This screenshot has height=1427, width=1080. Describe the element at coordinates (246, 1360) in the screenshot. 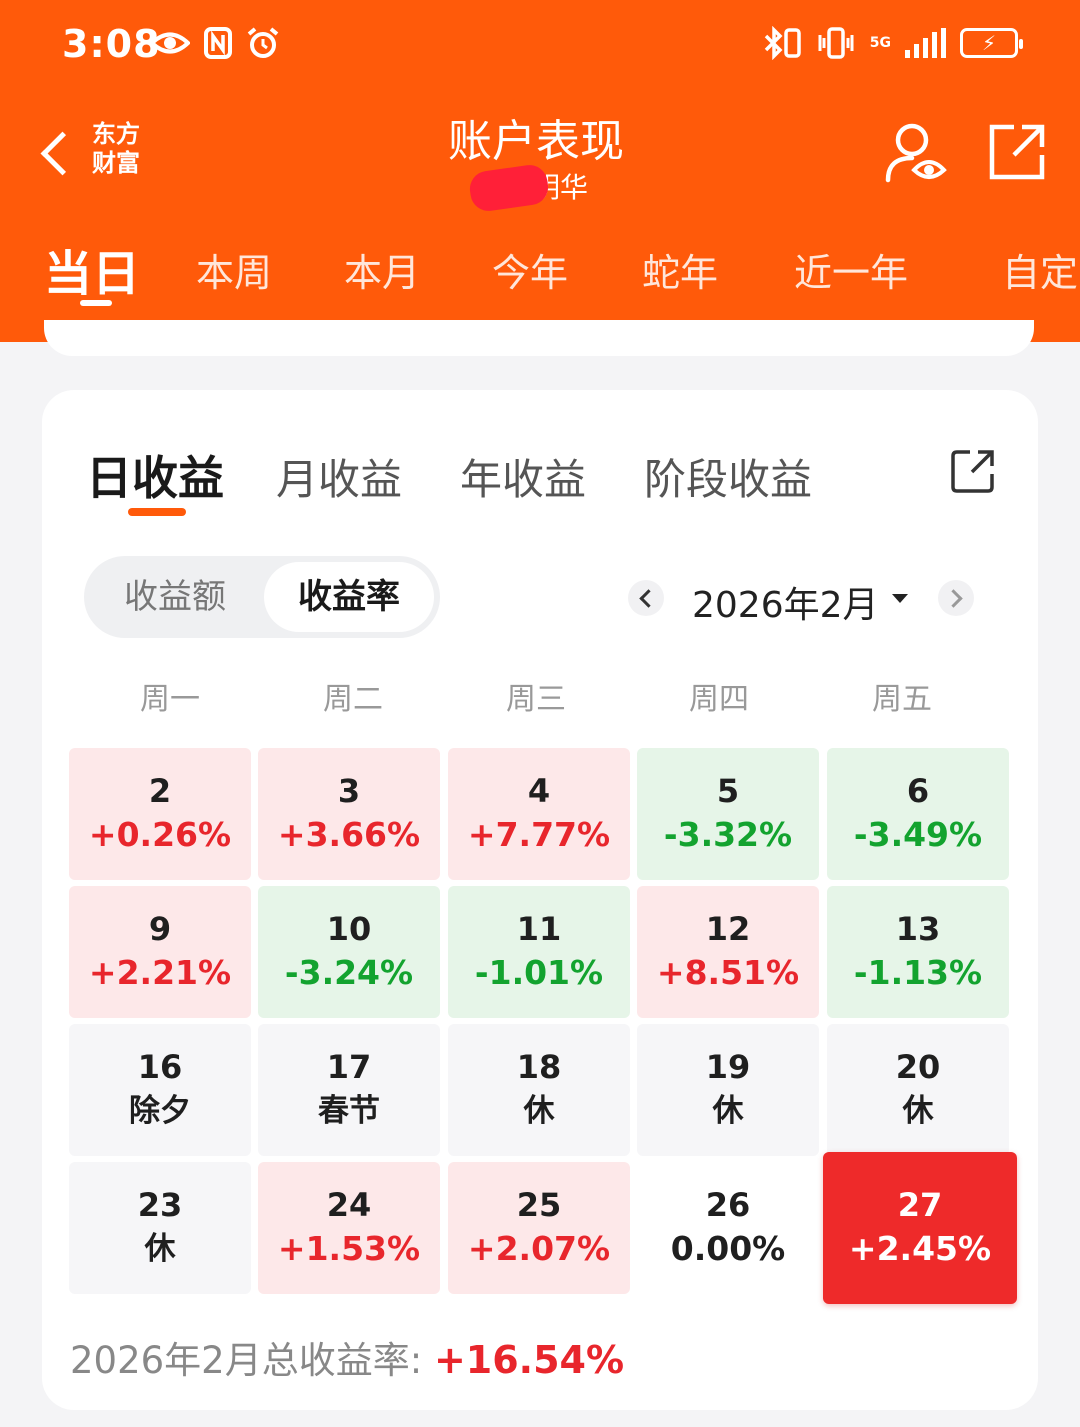

I see `monthly-total-label: 2026年2月总收益率:` at that location.